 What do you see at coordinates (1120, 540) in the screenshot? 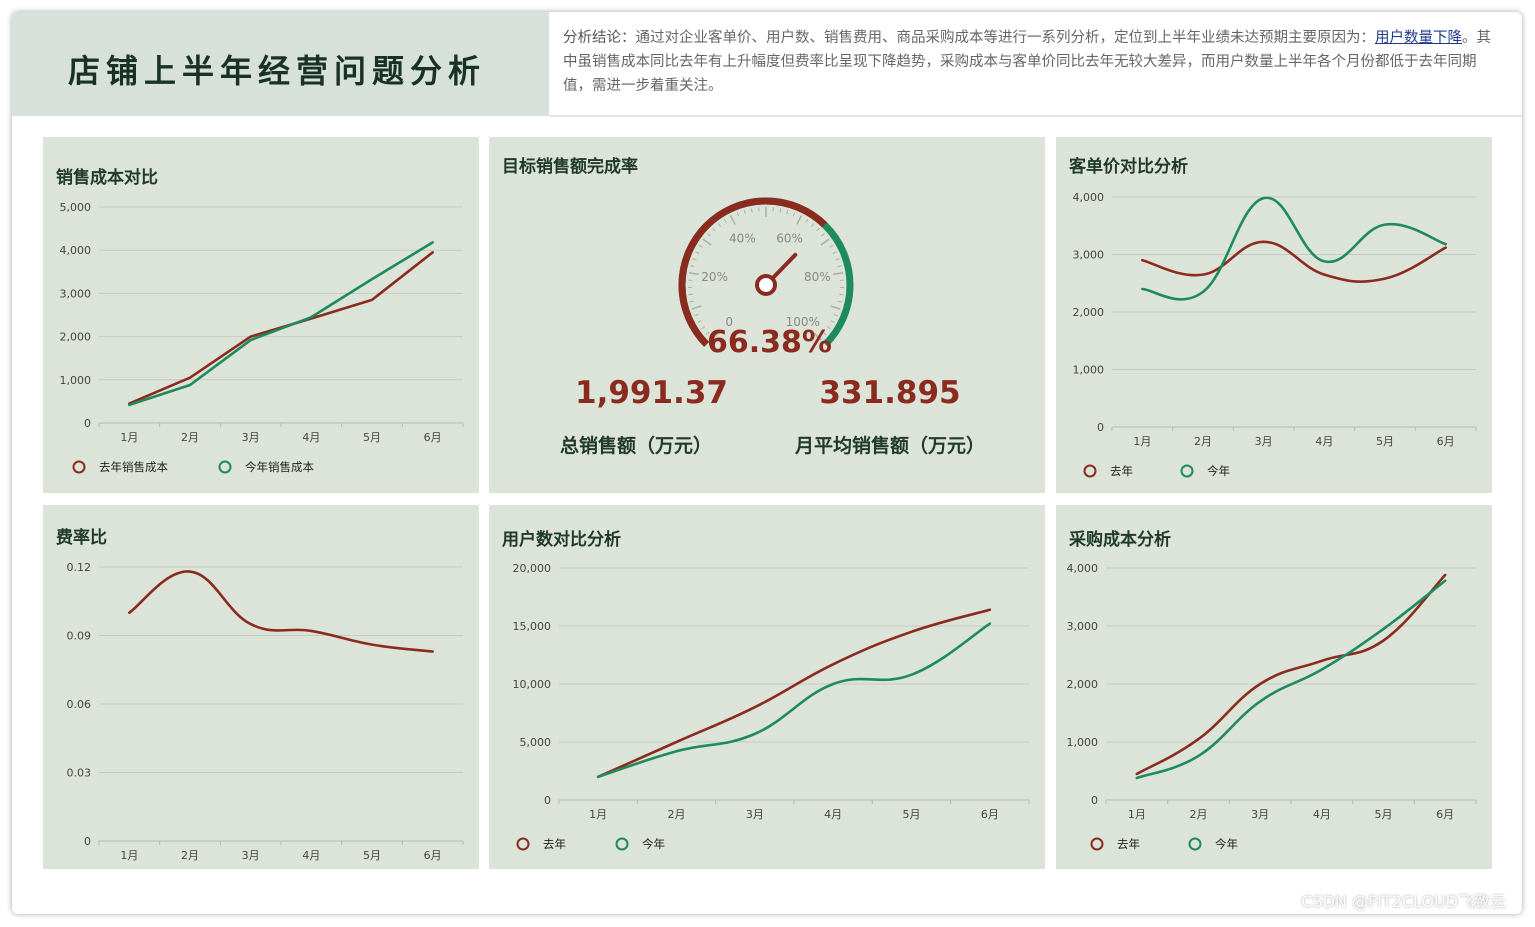
I see `panel-title: 采购成本分析` at bounding box center [1120, 540].